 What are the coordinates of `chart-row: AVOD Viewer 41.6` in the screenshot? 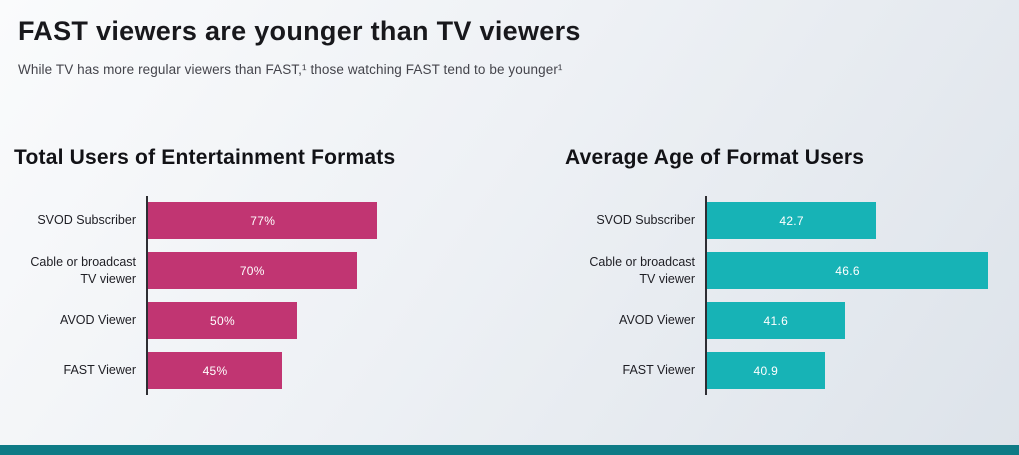 It's located at (790, 320).